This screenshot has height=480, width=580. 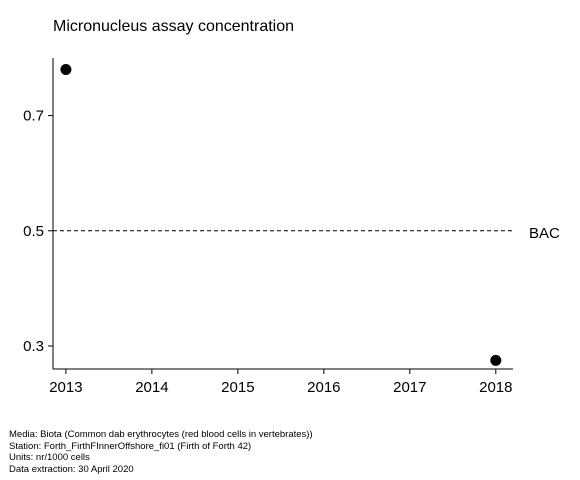 I want to click on y-tick-label: 0.3, so click(x=33, y=346).